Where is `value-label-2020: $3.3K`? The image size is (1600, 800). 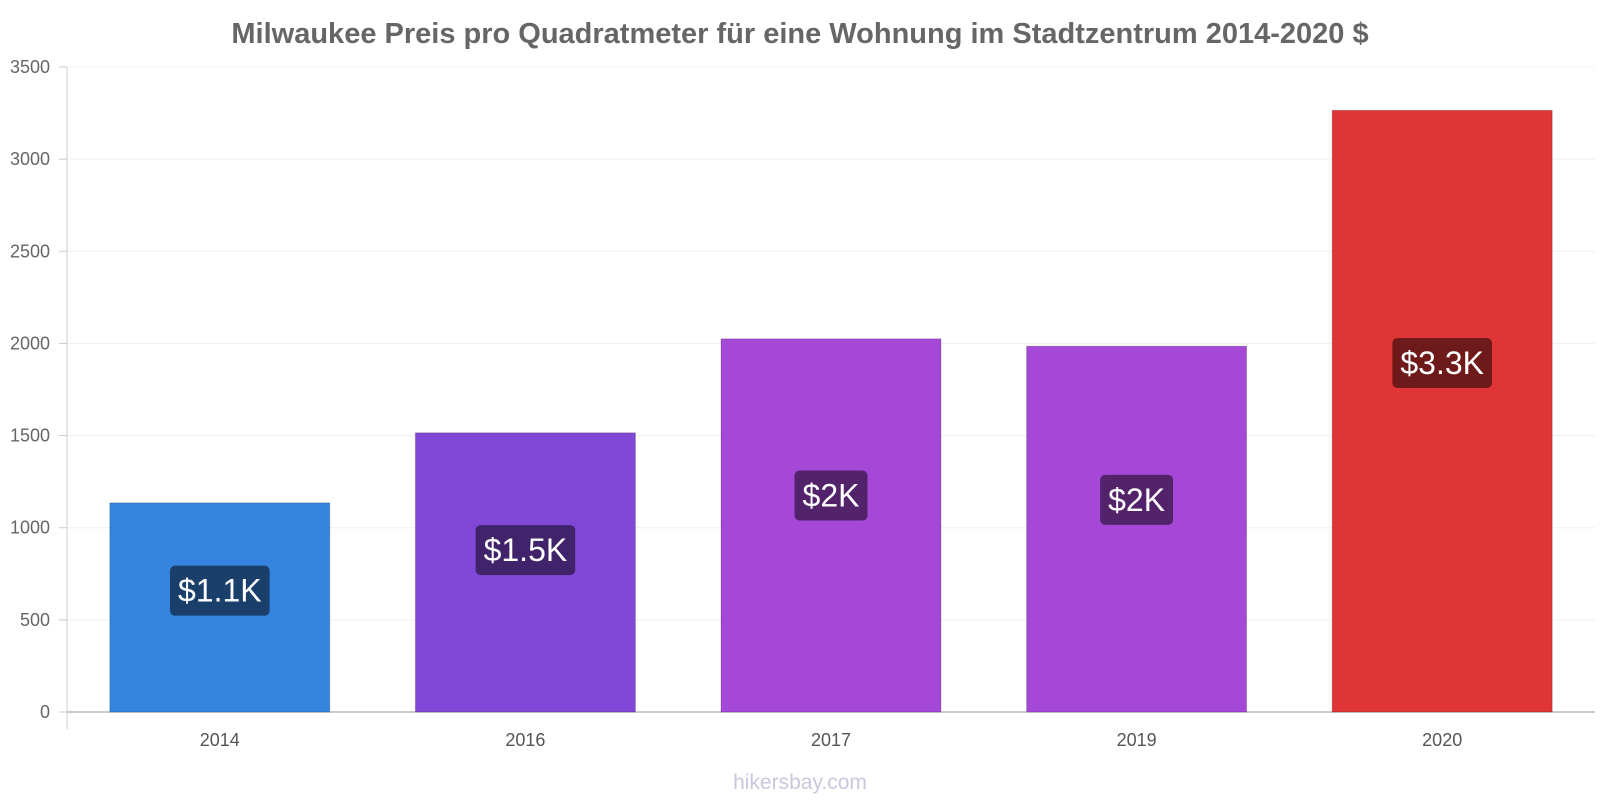 value-label-2020: $3.3K is located at coordinates (1442, 363).